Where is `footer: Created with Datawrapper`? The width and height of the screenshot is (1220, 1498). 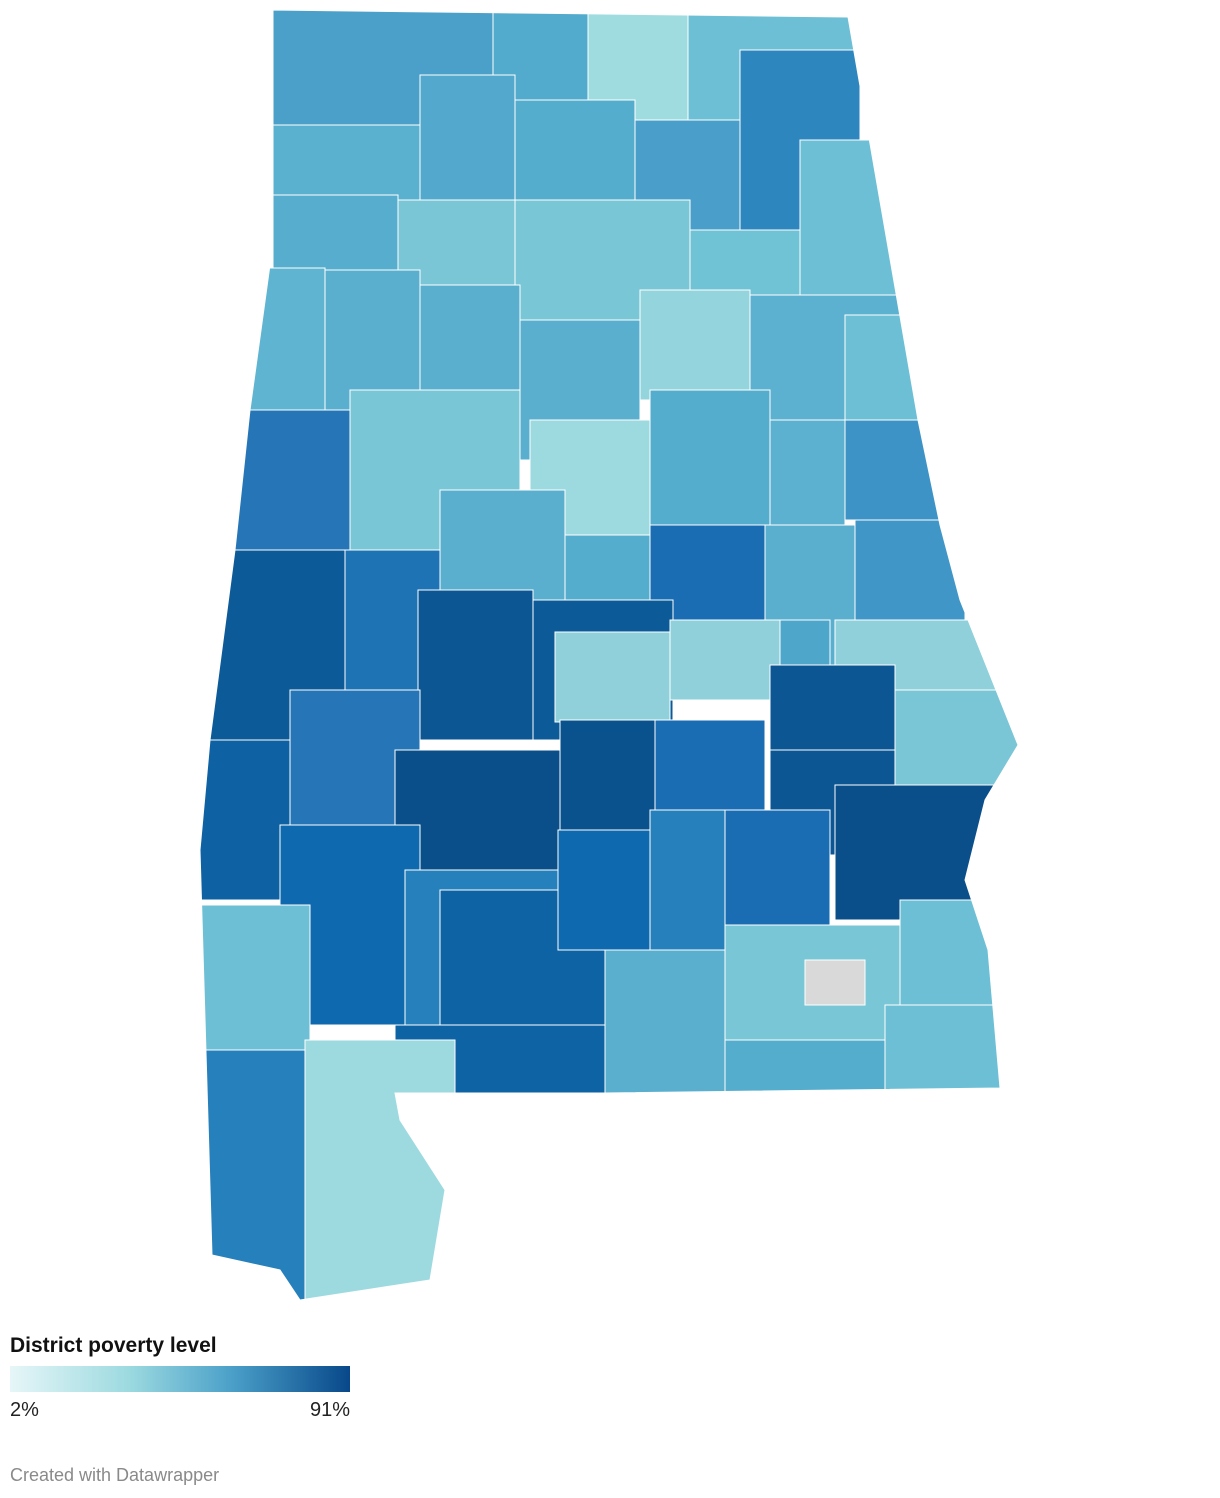 footer: Created with Datawrapper is located at coordinates (114, 1475).